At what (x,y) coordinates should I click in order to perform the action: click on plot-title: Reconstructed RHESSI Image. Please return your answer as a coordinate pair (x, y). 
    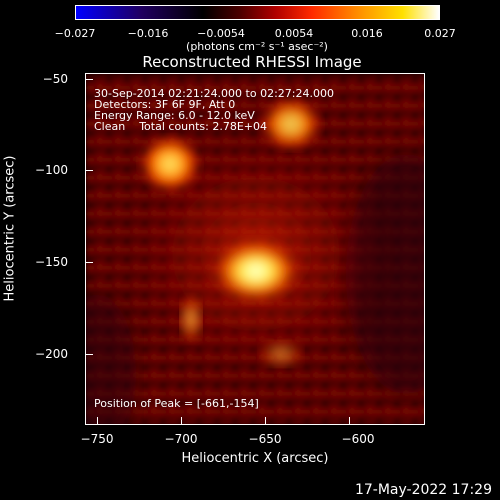
    Looking at the image, I should click on (252, 62).